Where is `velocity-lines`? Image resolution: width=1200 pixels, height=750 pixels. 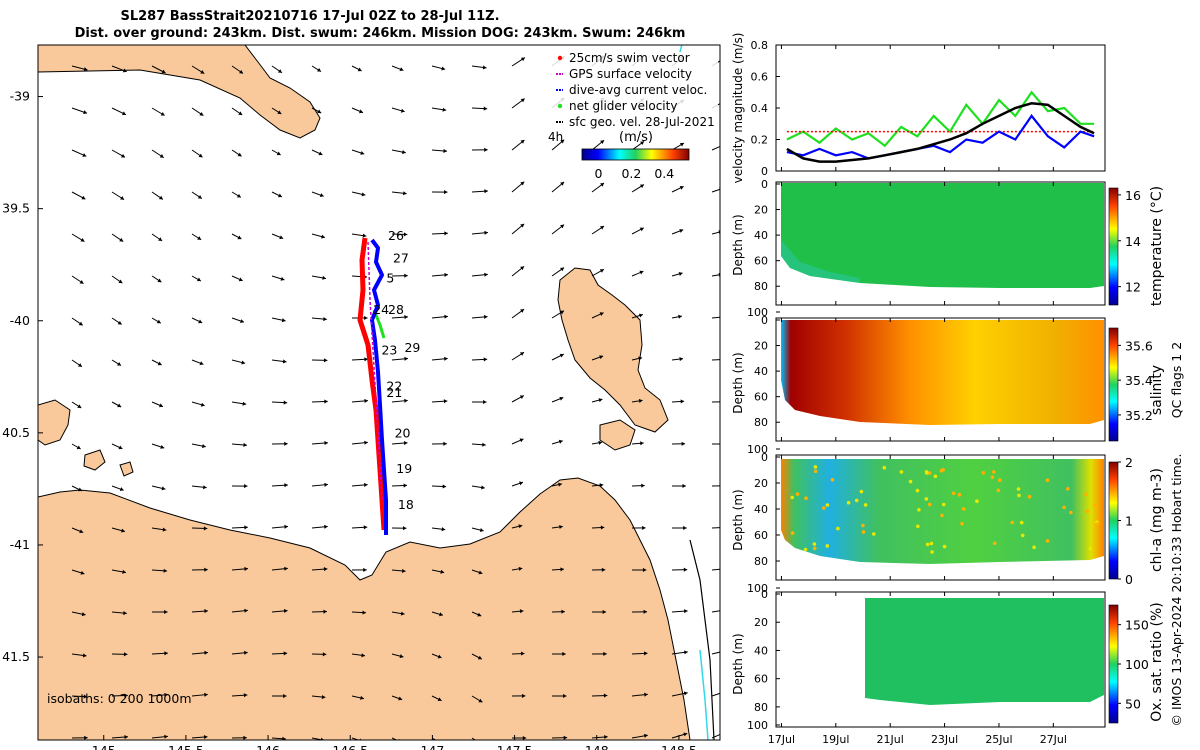
velocity-lines is located at coordinates (940, 126).